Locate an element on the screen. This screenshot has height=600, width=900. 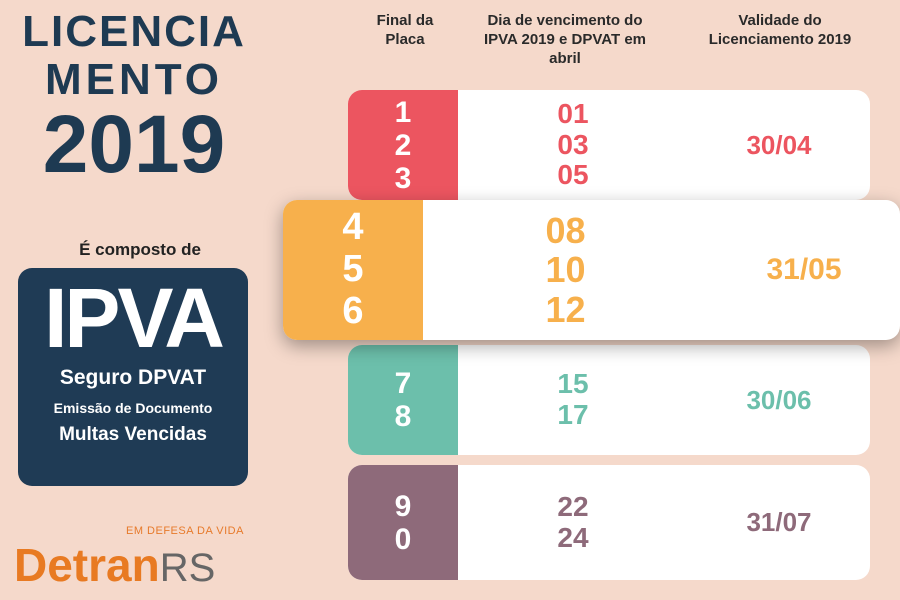
validity-date: 30/04 is located at coordinates (779, 144).